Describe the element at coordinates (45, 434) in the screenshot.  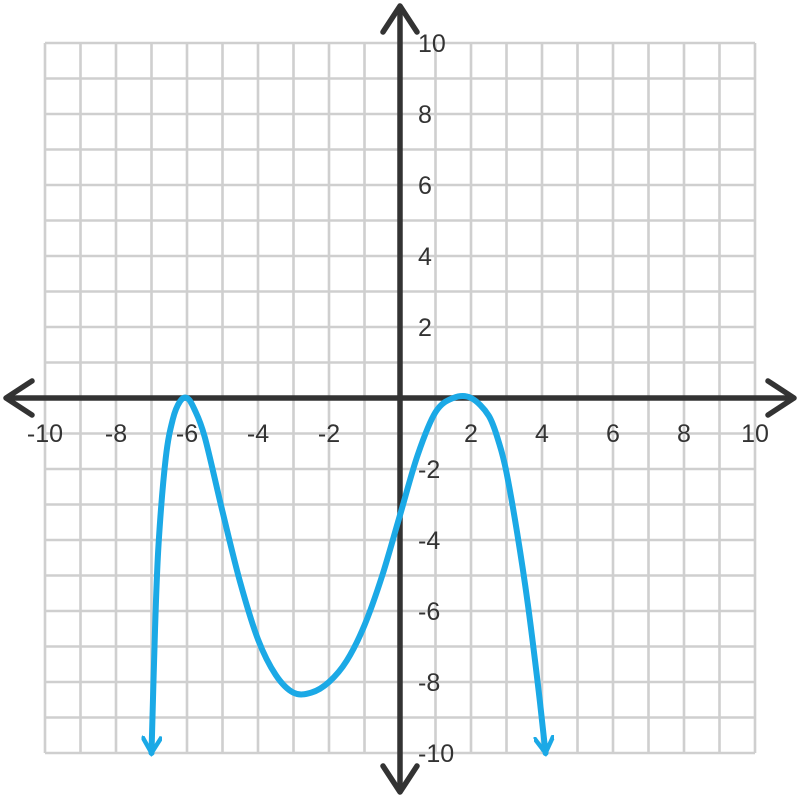
I see `x-tick-label: -10` at that location.